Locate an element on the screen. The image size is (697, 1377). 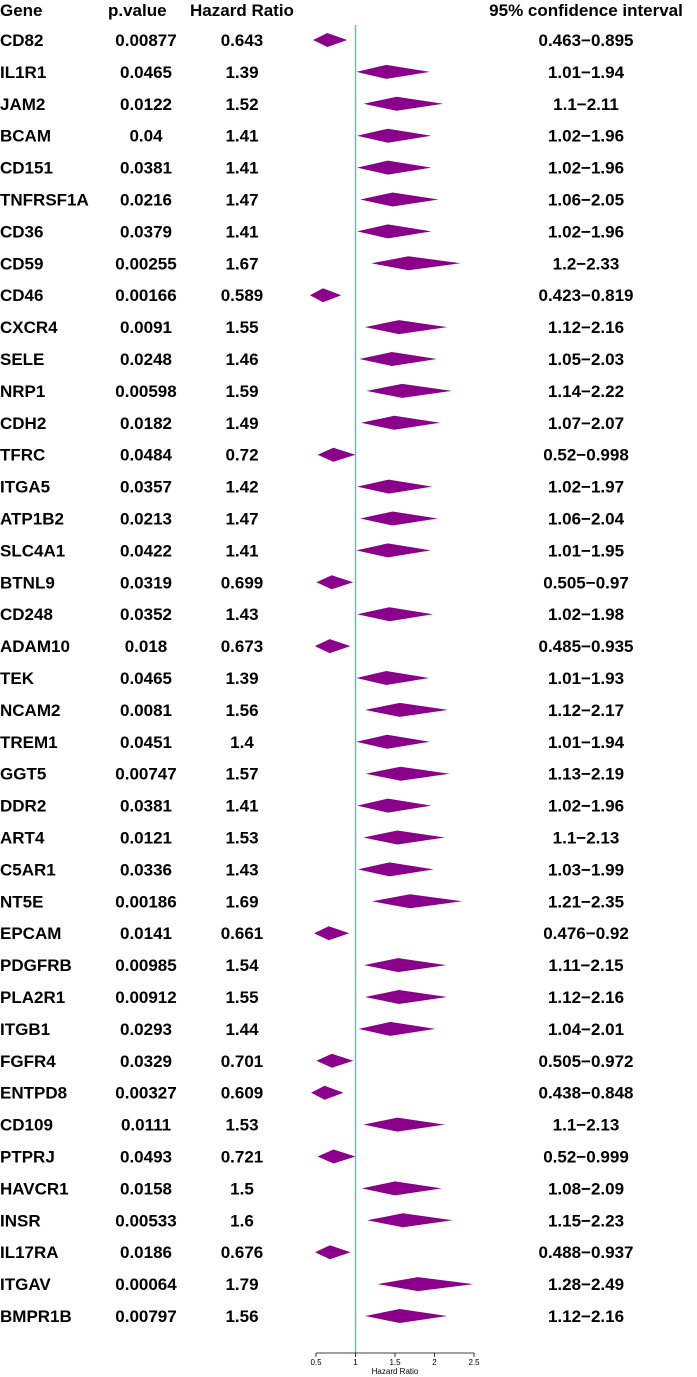
gene-label: DDR2 is located at coordinates (23, 806).